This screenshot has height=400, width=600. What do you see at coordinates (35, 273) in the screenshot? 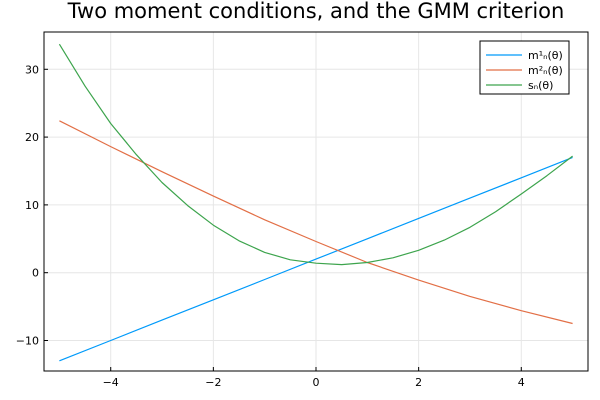
I see `y-tick-label: 0` at bounding box center [35, 273].